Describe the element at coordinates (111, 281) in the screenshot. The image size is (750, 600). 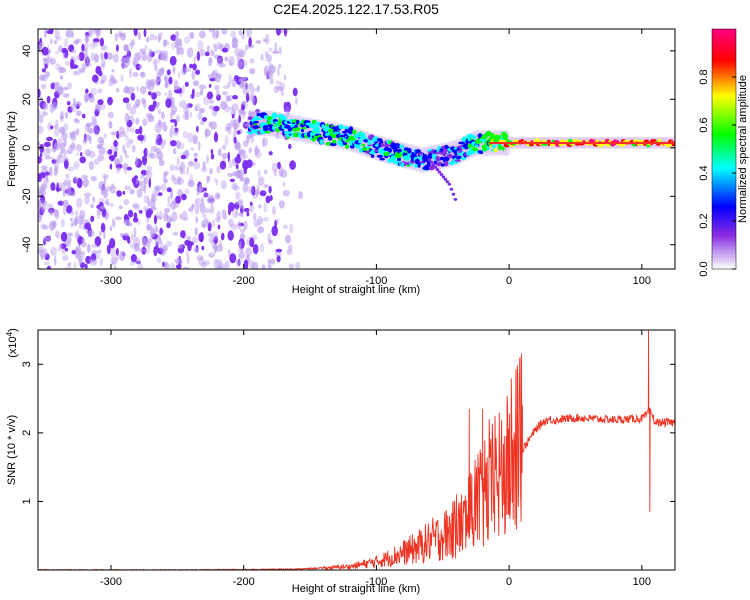
I see `x-tick-label: -300` at that location.